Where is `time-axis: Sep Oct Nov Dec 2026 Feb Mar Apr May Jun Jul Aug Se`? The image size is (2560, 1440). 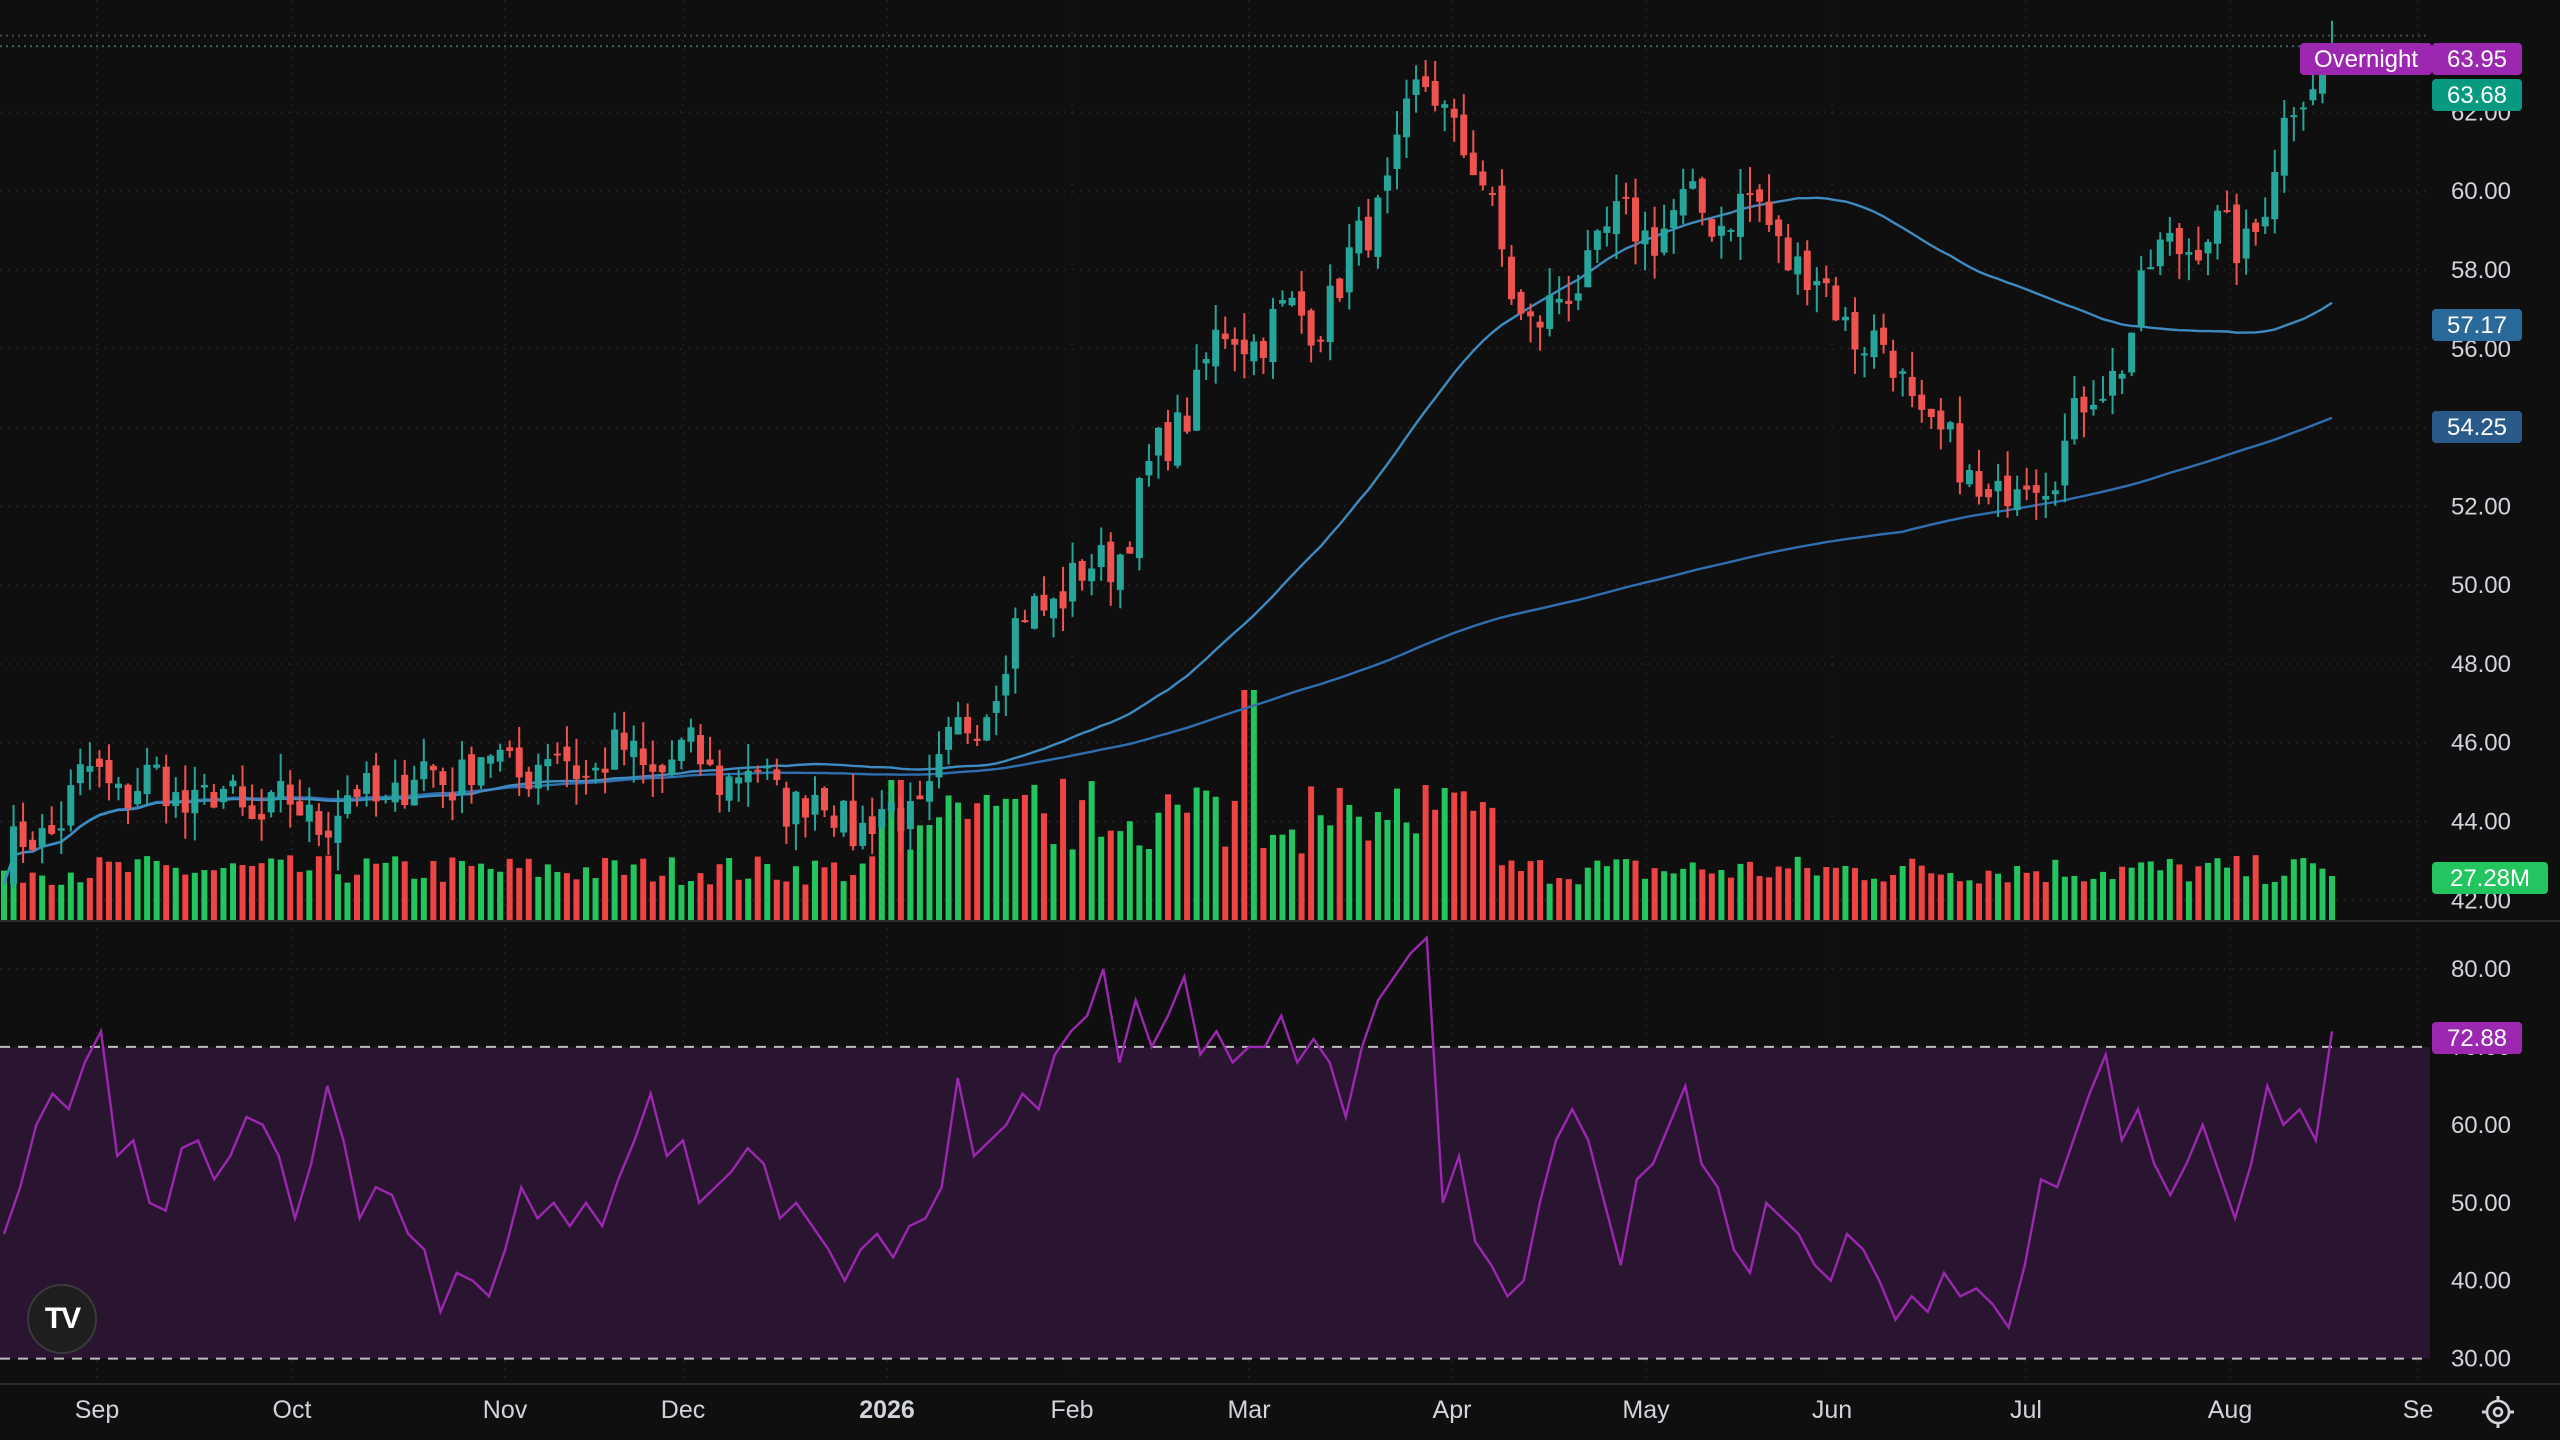 time-axis: Sep Oct Nov Dec 2026 Feb Mar Apr May Jun Jul Aug Se is located at coordinates (1254, 1410).